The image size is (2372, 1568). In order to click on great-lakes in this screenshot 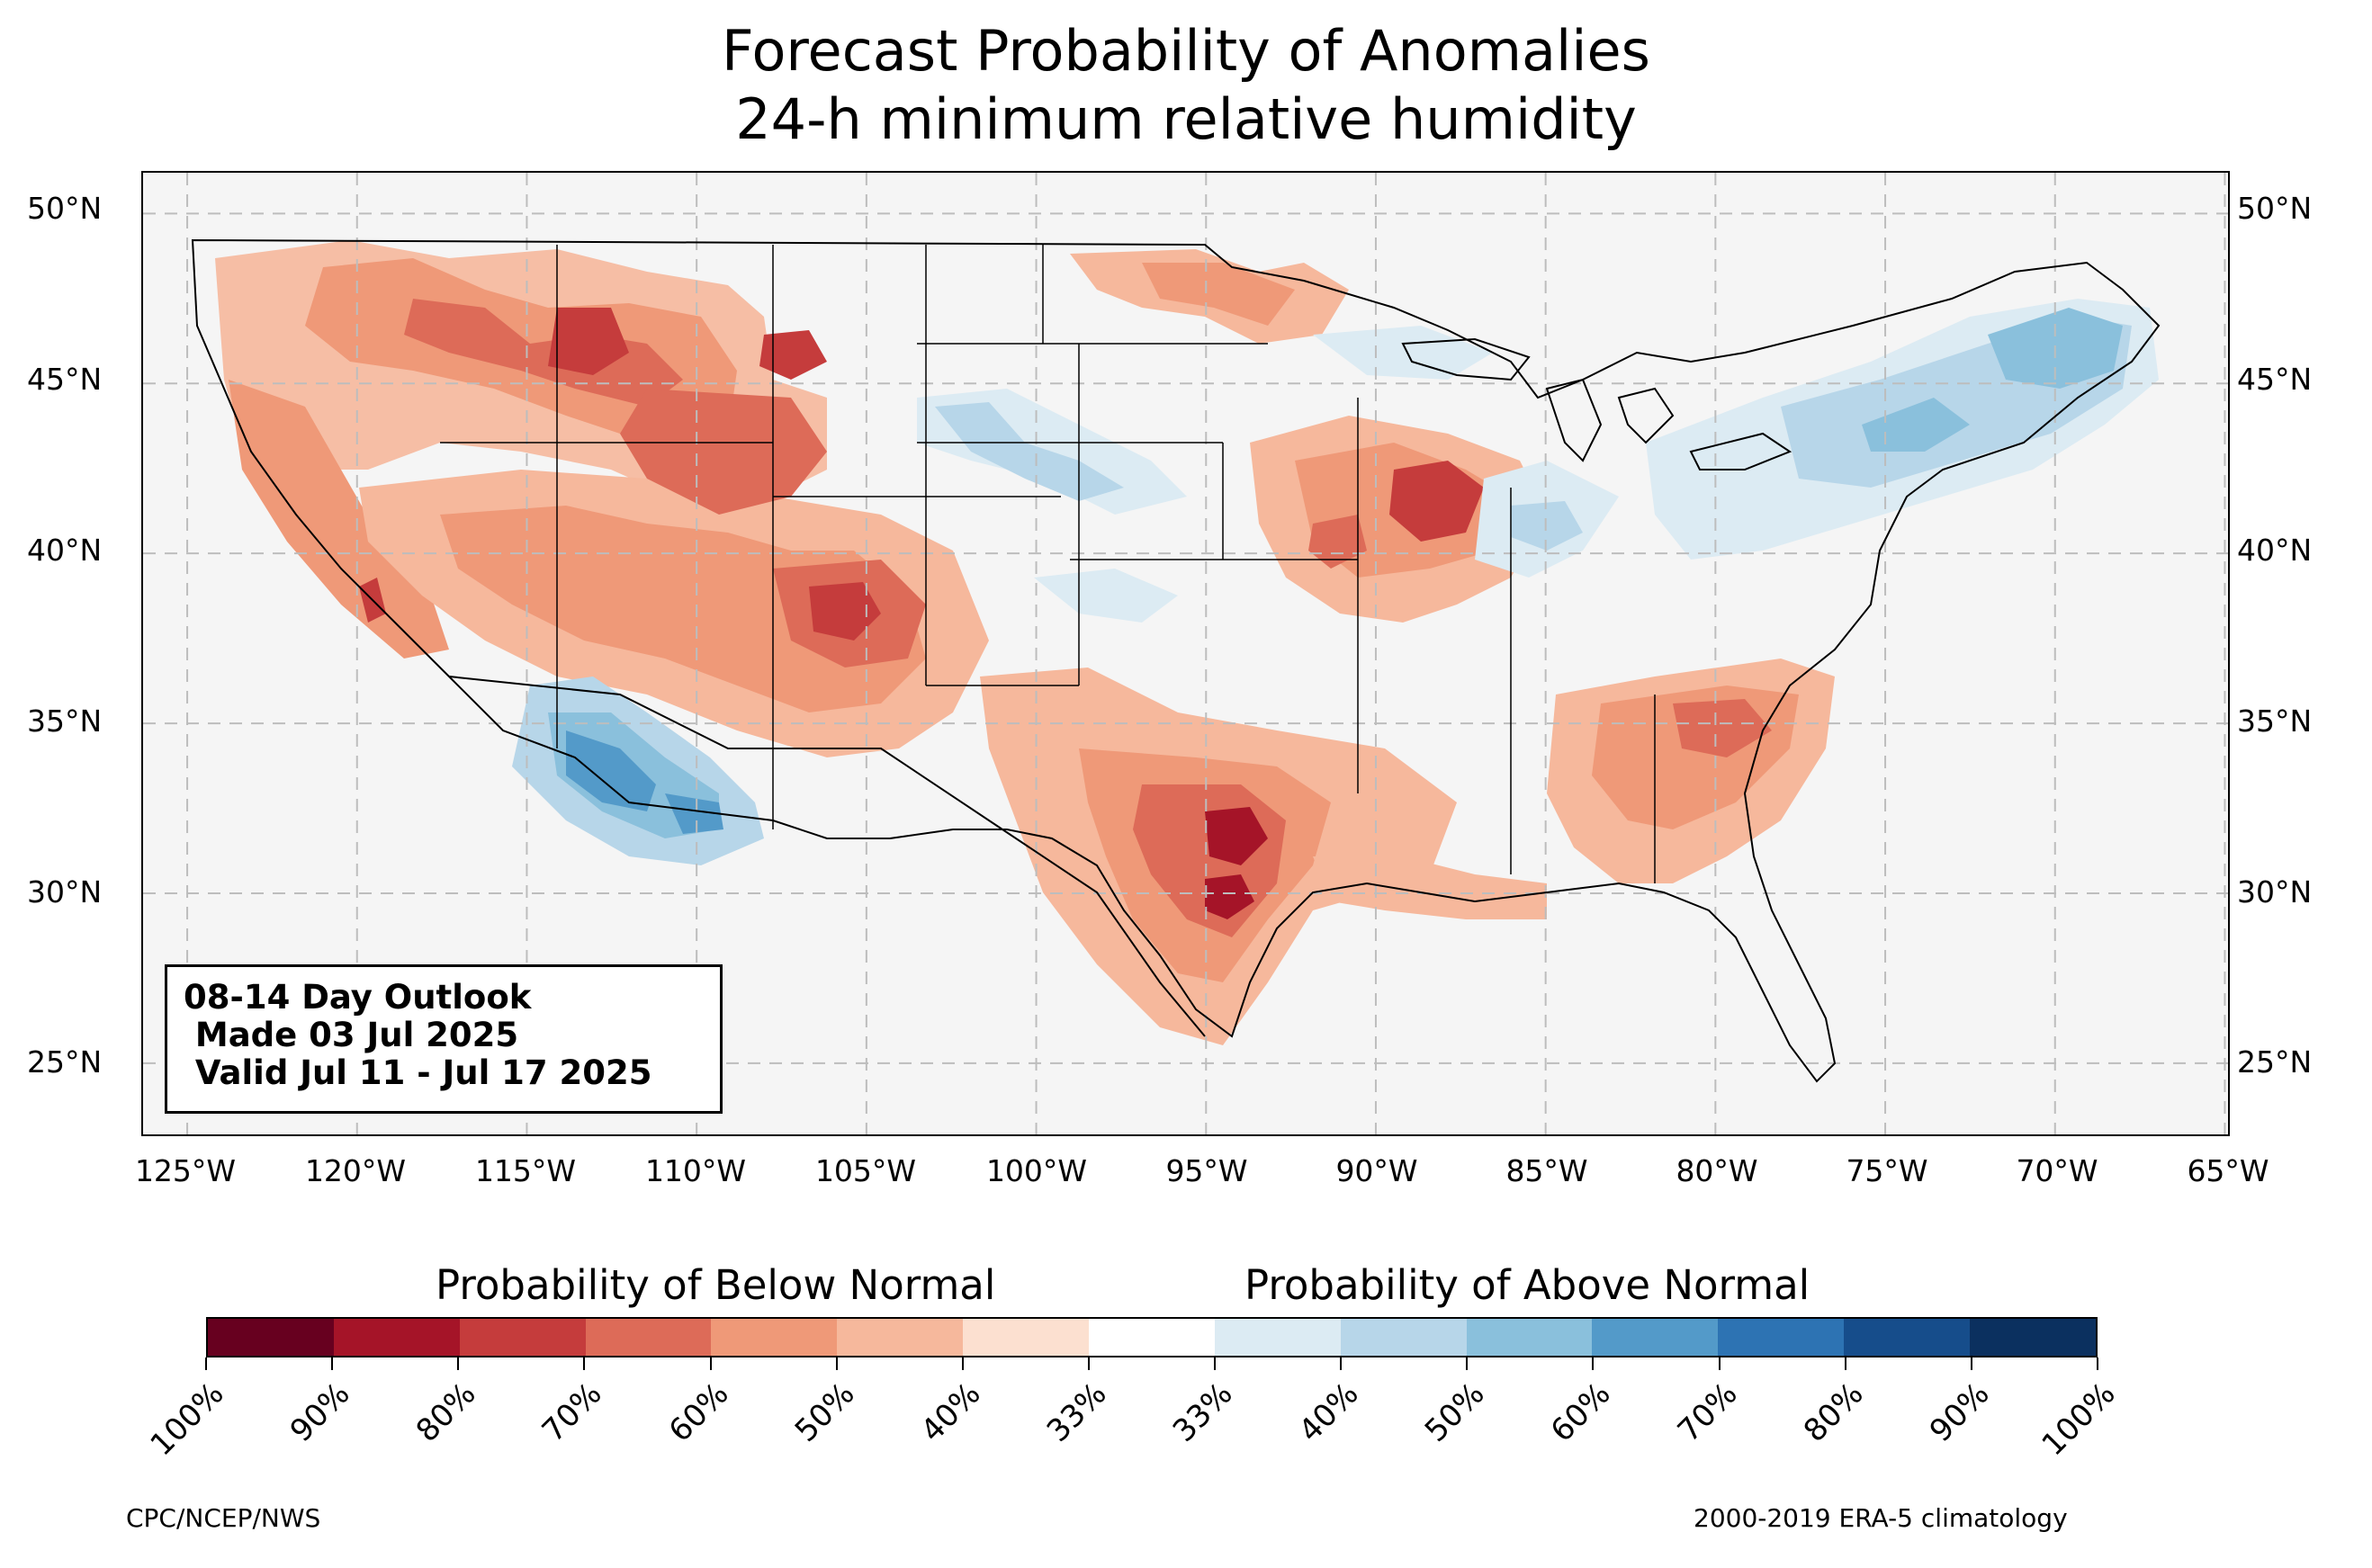, I will do `click(1596, 403)`.